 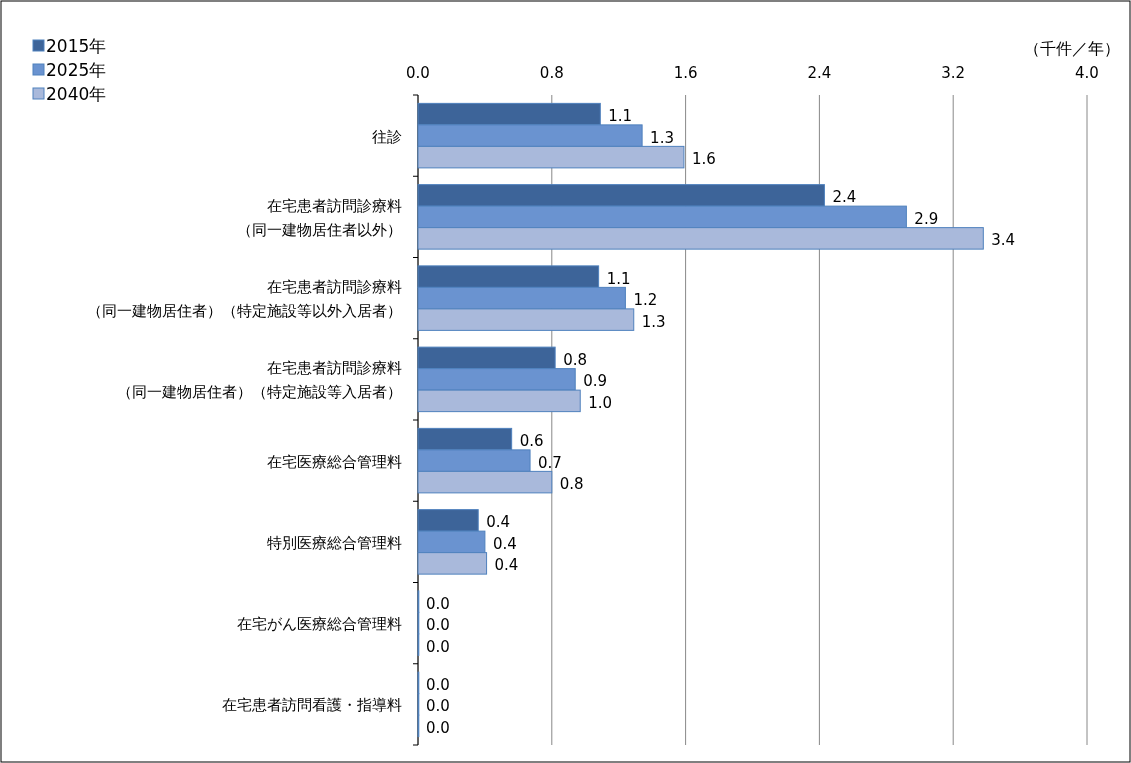 I want to click on data-label: 0.7, so click(x=550, y=462).